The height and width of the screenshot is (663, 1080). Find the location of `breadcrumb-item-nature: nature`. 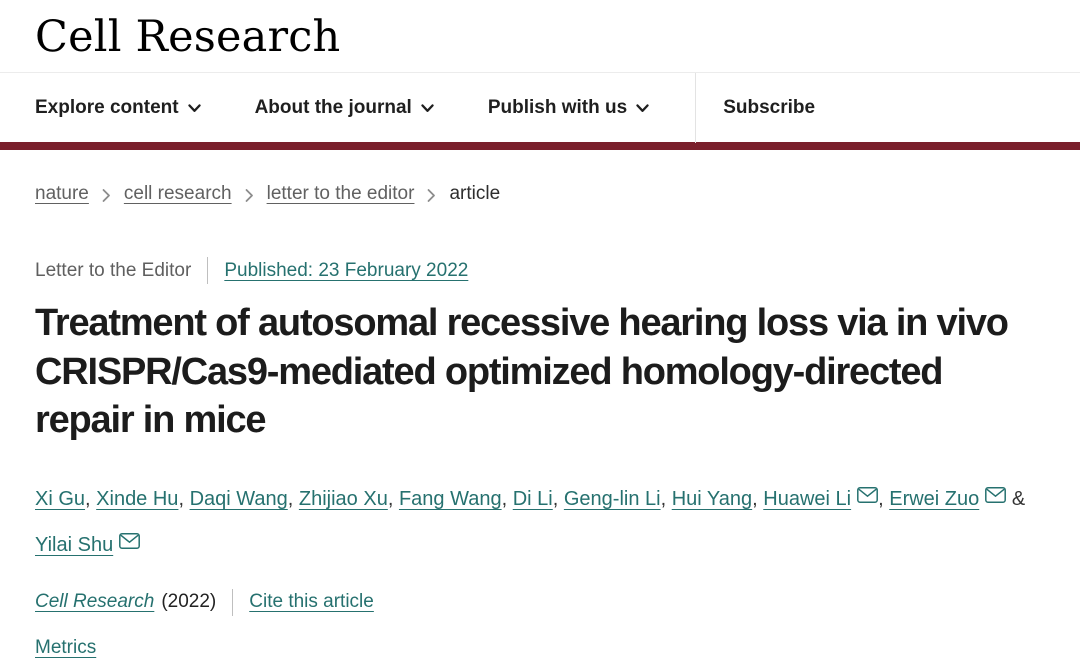

breadcrumb-item-nature: nature is located at coordinates (62, 193).